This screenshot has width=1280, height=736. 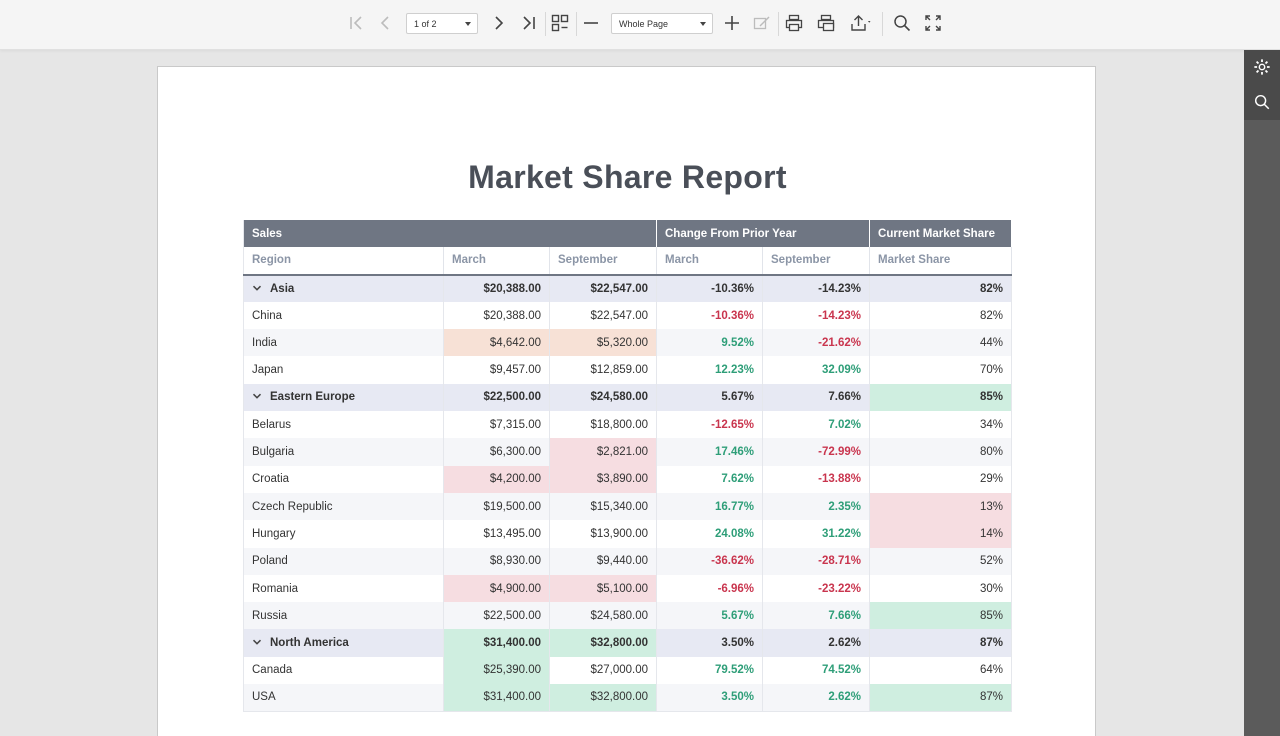 I want to click on cell-share: 44%, so click(x=941, y=343).